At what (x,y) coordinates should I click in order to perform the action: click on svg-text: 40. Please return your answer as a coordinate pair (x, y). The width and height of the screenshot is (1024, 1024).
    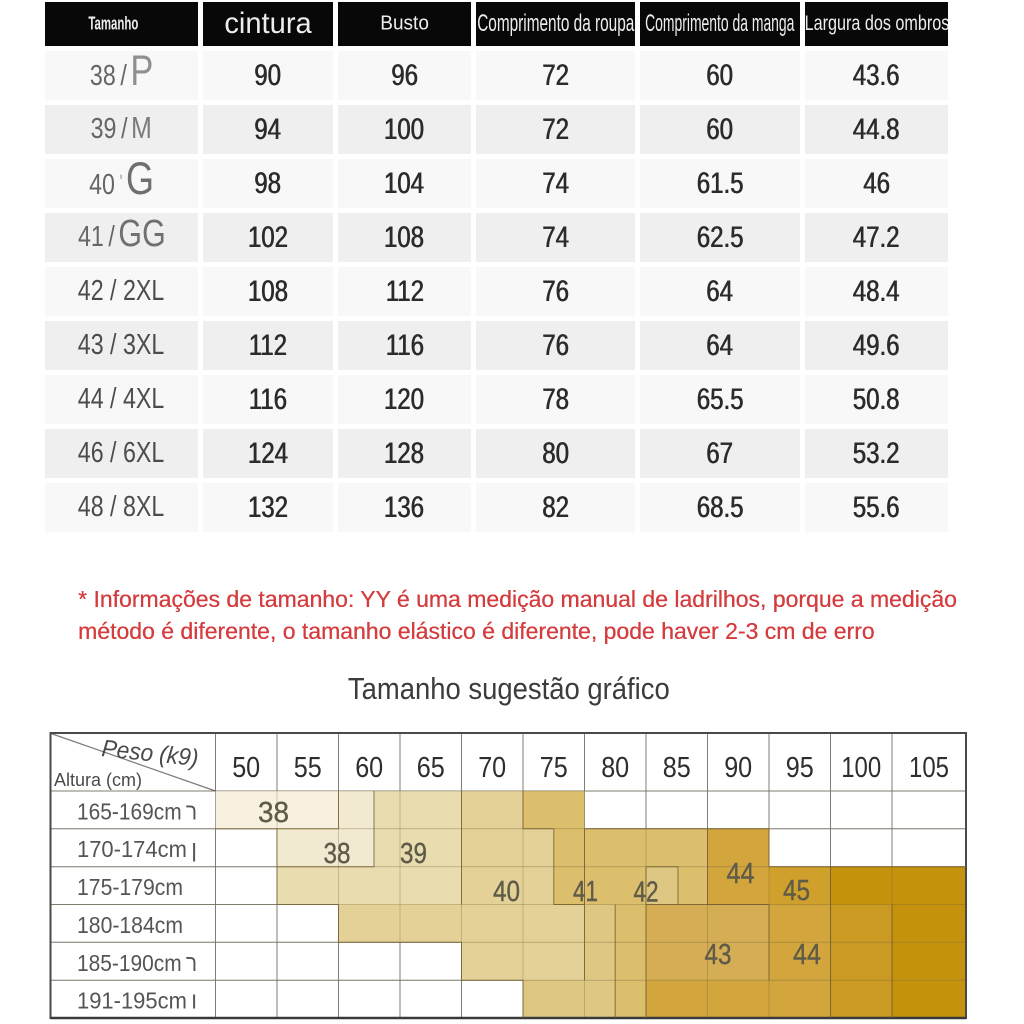
    Looking at the image, I should click on (506, 892).